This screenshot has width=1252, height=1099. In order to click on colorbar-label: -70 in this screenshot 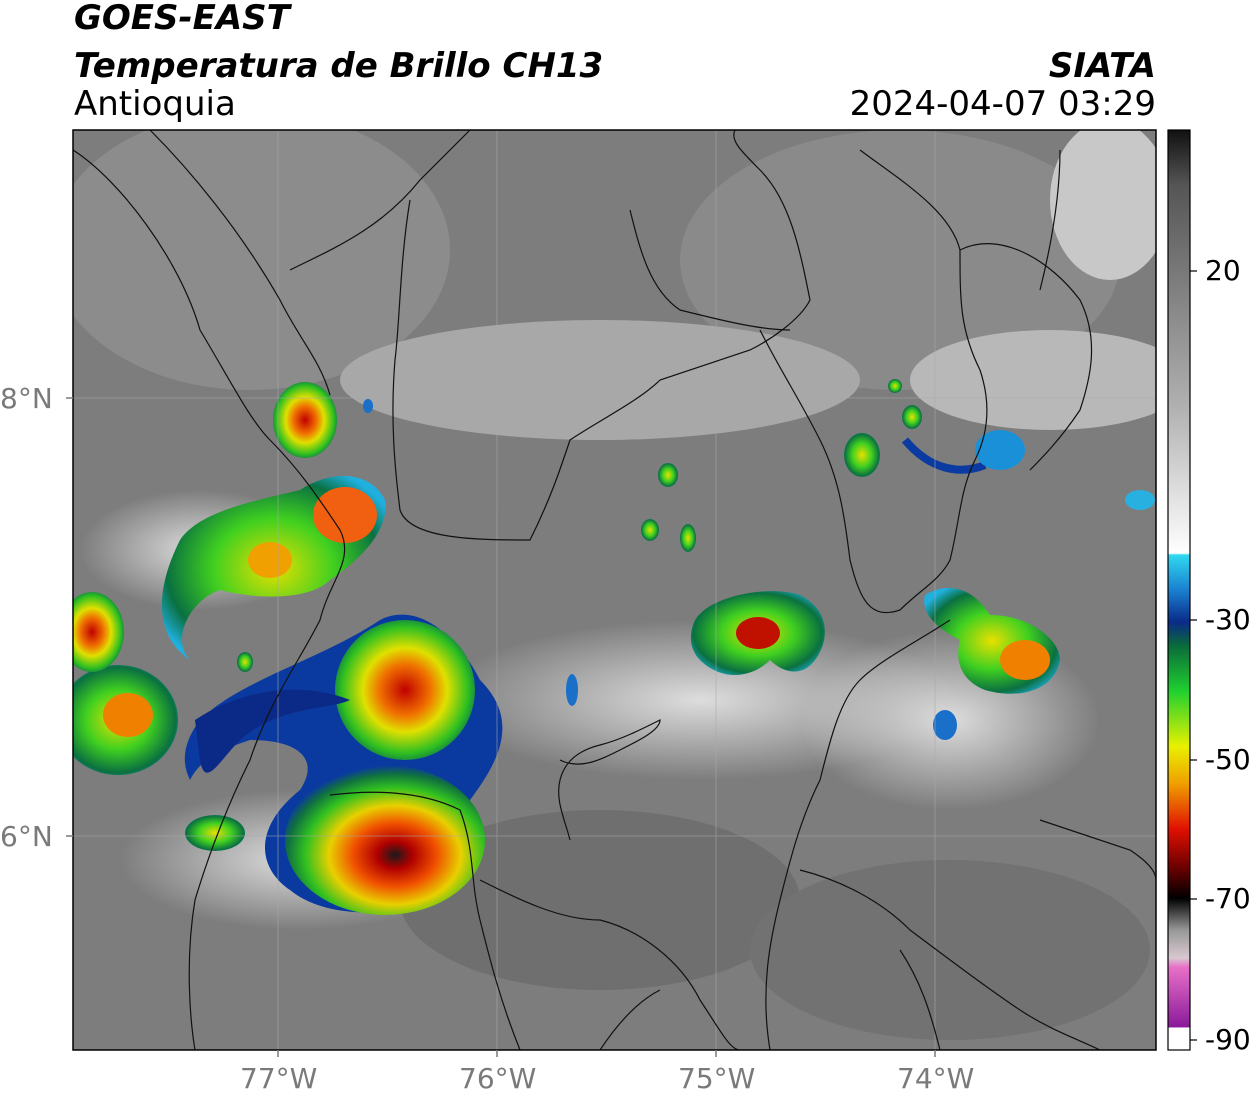, I will do `click(1228, 898)`.